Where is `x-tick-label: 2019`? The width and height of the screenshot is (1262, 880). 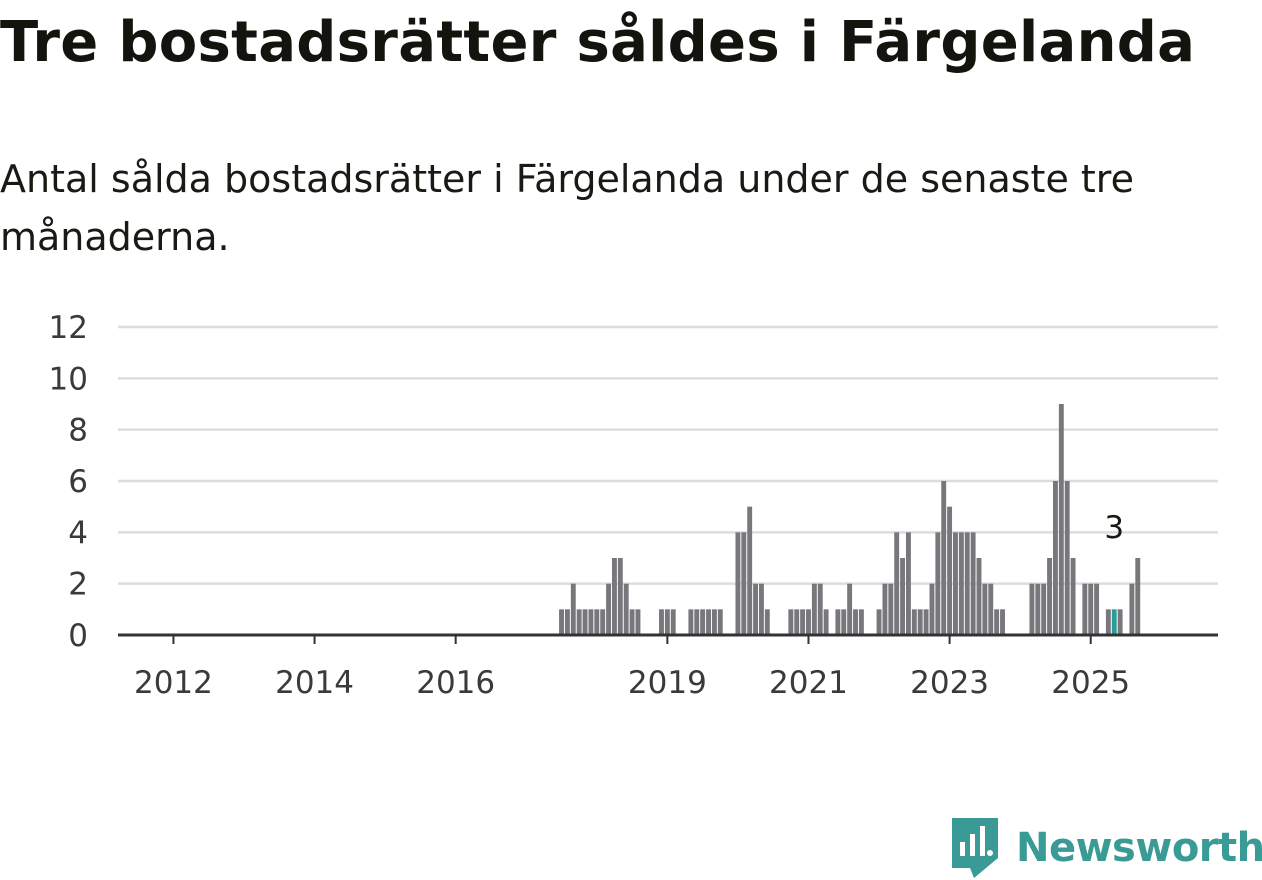
x-tick-label: 2019 is located at coordinates (667, 682).